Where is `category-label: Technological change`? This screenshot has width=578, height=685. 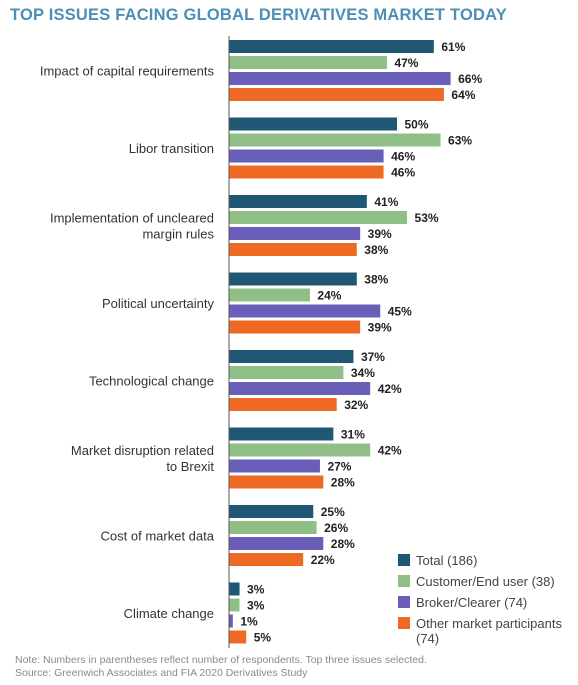
category-label: Technological change is located at coordinates (151, 381).